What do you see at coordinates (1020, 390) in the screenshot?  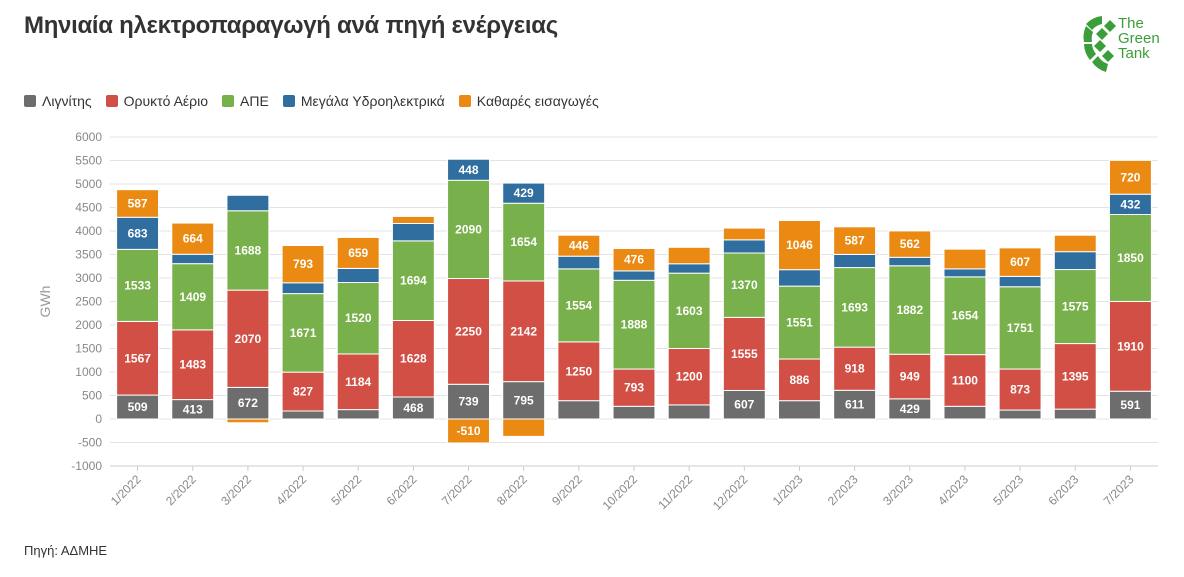 I see `data-label: 873` at bounding box center [1020, 390].